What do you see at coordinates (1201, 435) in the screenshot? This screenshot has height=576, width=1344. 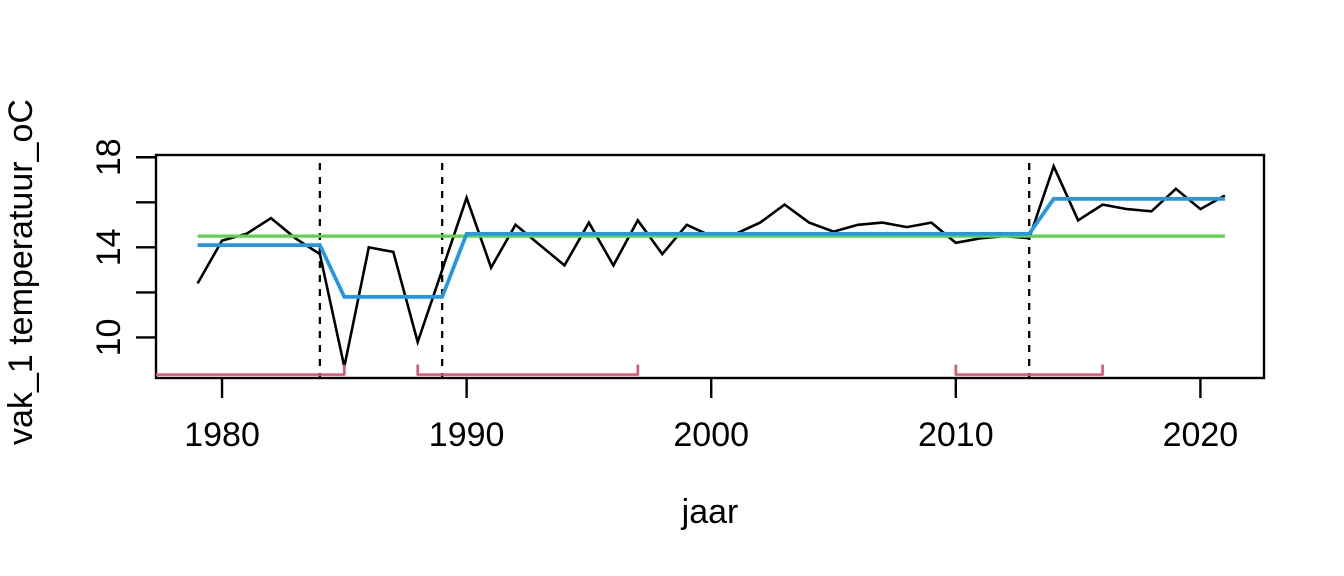 I see `x-tick-label: 2020` at bounding box center [1201, 435].